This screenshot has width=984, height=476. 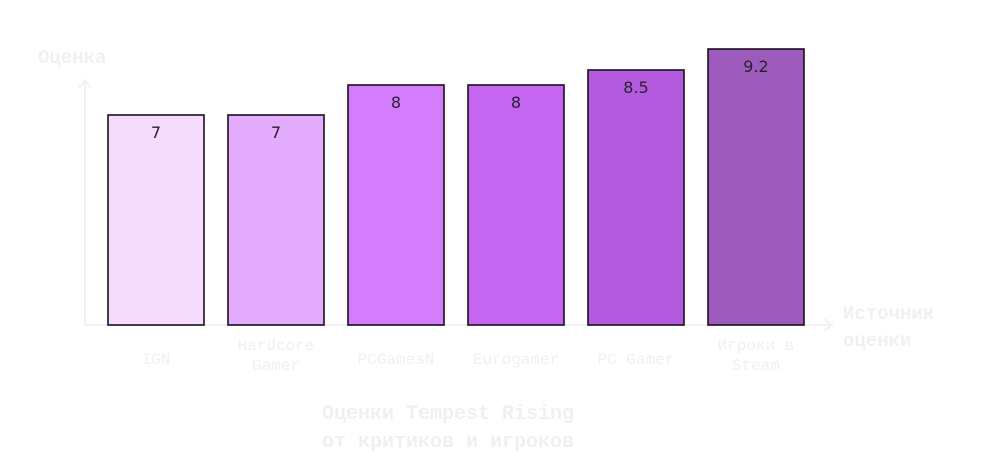 What do you see at coordinates (85, 83) in the screenshot?
I see `y-axis-arrow` at bounding box center [85, 83].